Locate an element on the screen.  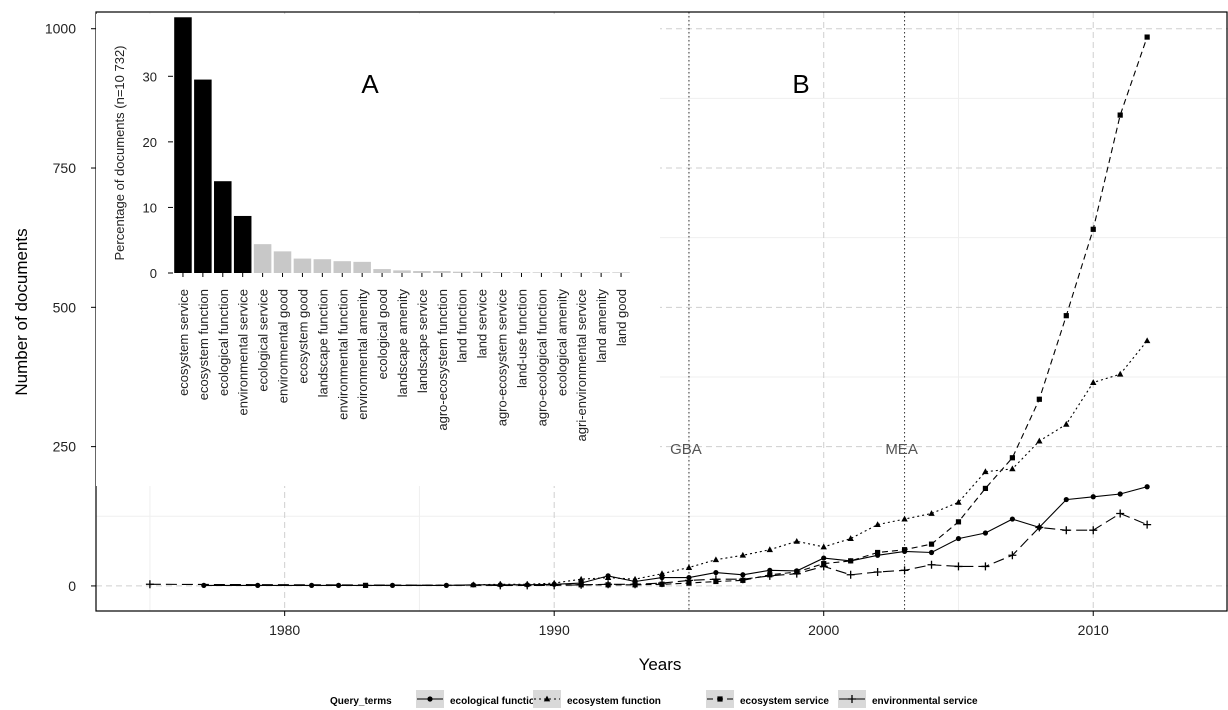
y-tick-label: 1000 is located at coordinates (60, 29).